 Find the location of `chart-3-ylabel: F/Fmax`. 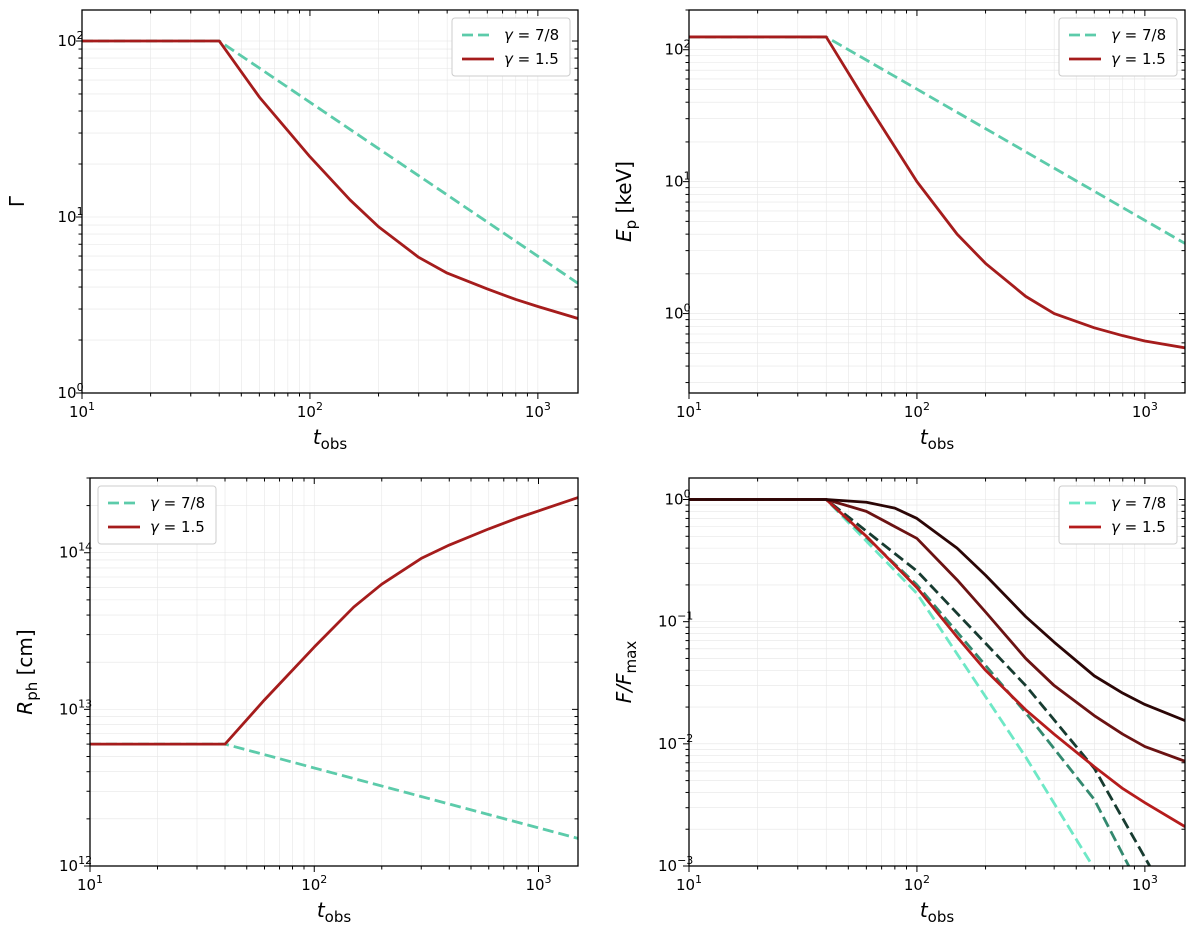

chart-3-ylabel: F/Fmax is located at coordinates (626, 672).